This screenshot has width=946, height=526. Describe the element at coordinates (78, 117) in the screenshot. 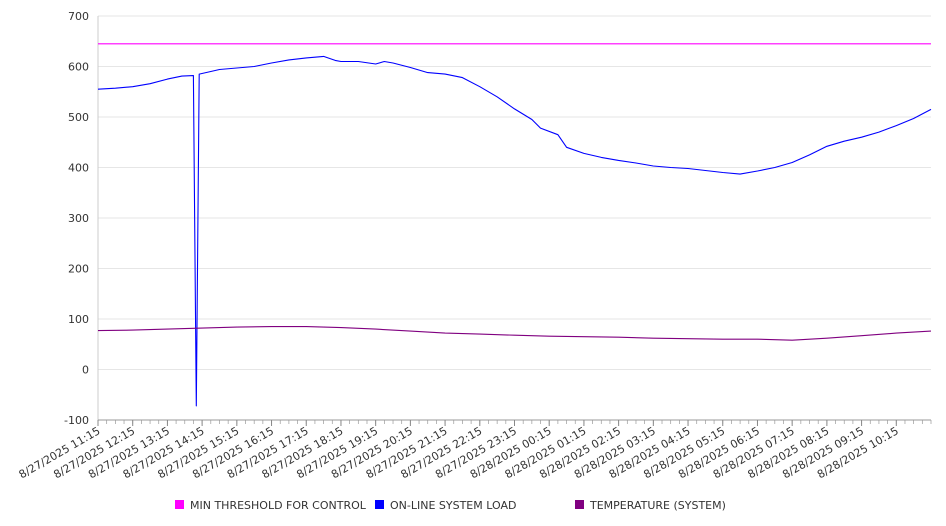

I see `y-tick-label: 500` at that location.